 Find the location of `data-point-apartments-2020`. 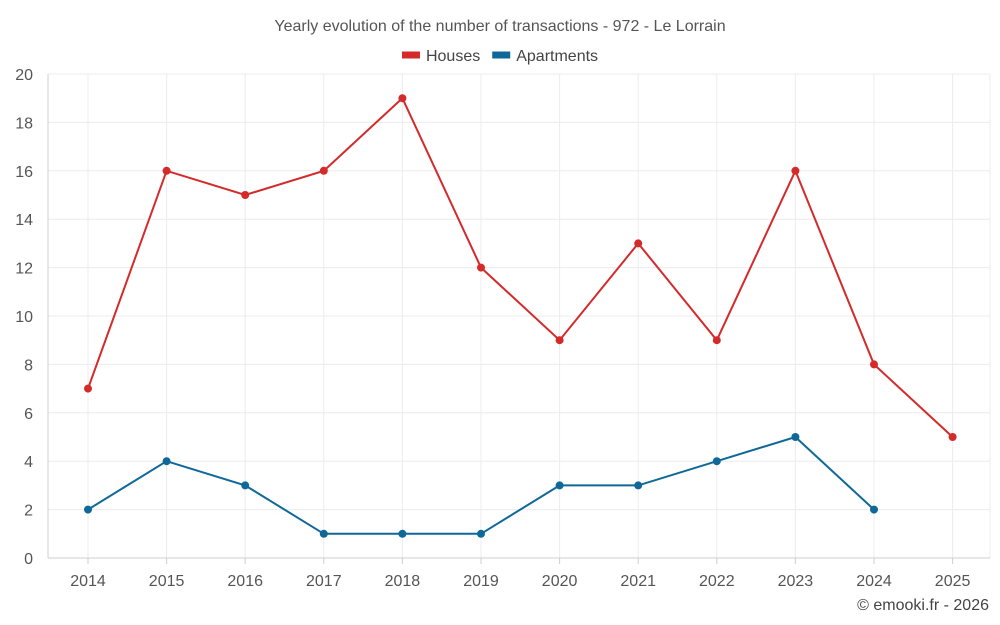

data-point-apartments-2020 is located at coordinates (559, 485).